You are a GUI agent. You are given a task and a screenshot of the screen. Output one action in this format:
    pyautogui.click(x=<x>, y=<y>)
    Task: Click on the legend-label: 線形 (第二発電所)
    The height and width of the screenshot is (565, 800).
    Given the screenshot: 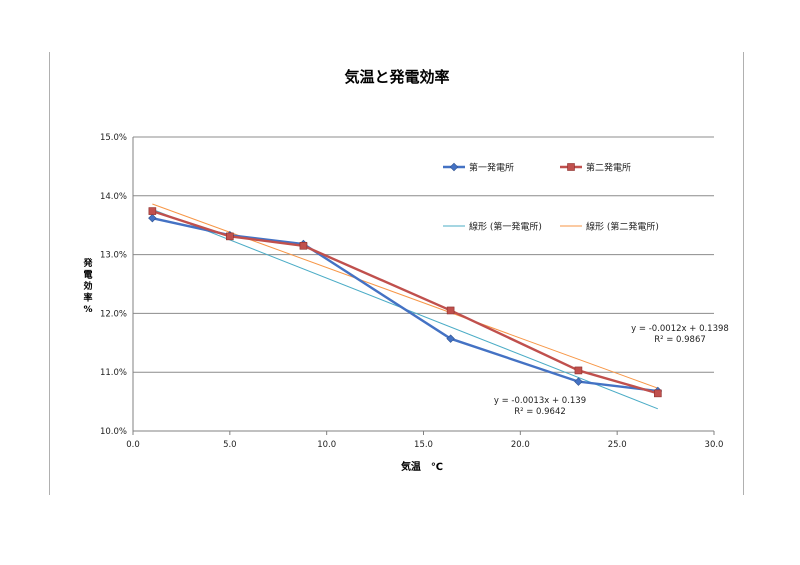 What is the action you would take?
    pyautogui.click(x=622, y=227)
    